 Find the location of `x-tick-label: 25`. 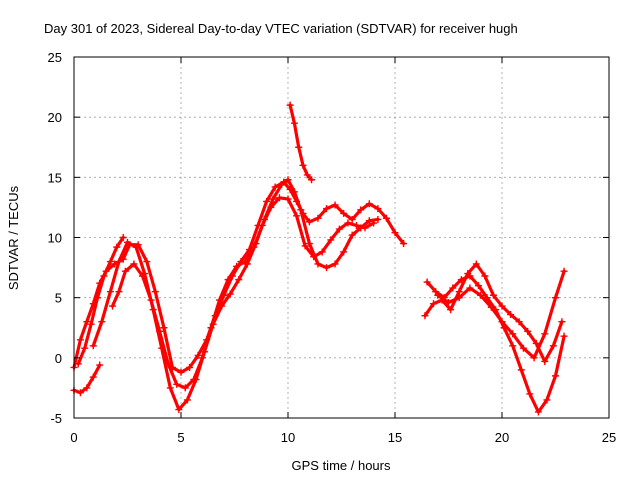

x-tick-label: 25 is located at coordinates (609, 437).